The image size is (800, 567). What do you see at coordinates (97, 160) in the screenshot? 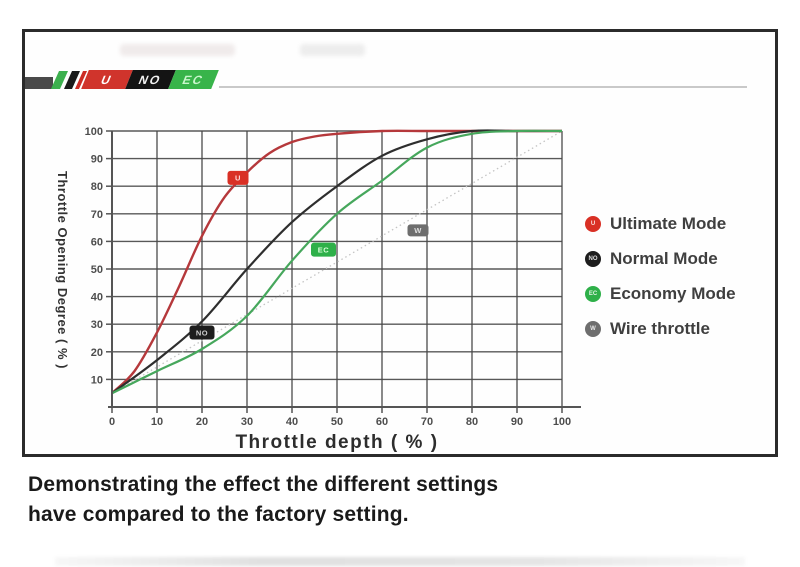
I see `y-tick-label: 90` at bounding box center [97, 160].